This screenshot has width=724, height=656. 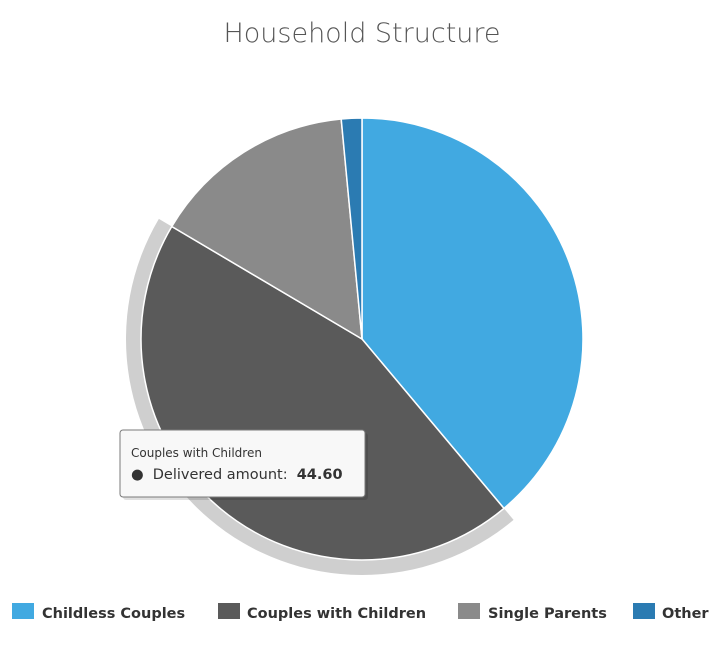 What do you see at coordinates (685, 614) in the screenshot?
I see `legend-label: Other` at bounding box center [685, 614].